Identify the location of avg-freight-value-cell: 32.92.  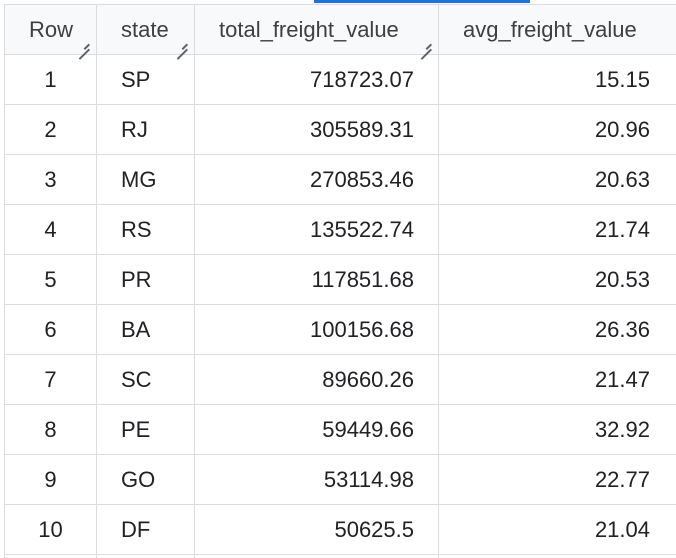
(557, 429).